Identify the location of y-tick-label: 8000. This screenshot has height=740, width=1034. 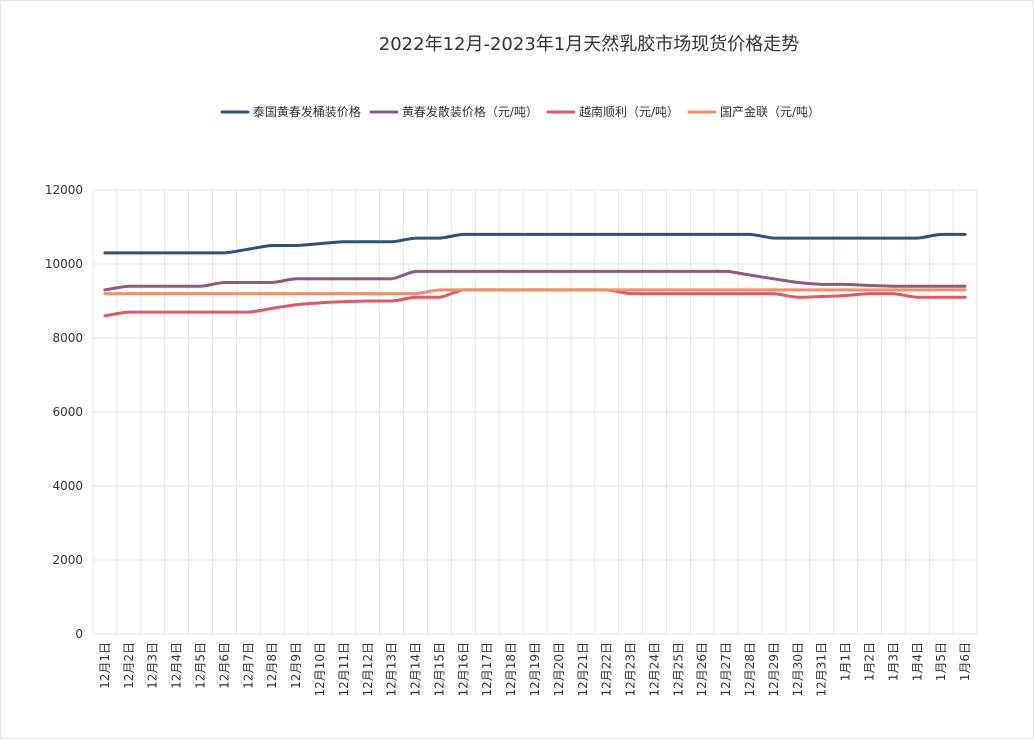
(67, 338).